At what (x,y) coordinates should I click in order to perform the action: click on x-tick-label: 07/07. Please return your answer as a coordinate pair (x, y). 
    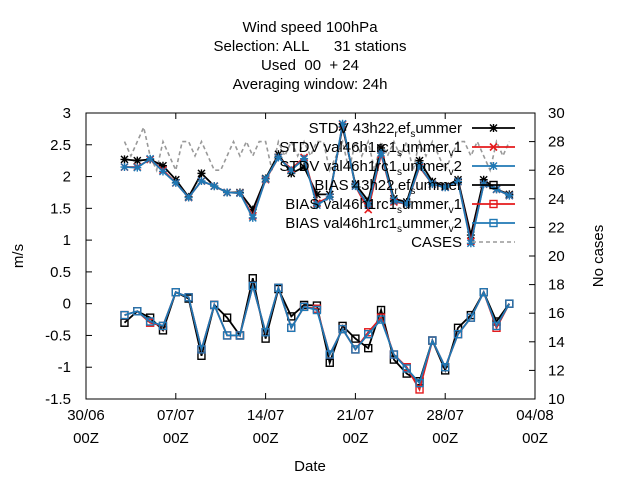
    Looking at the image, I should click on (176, 415).